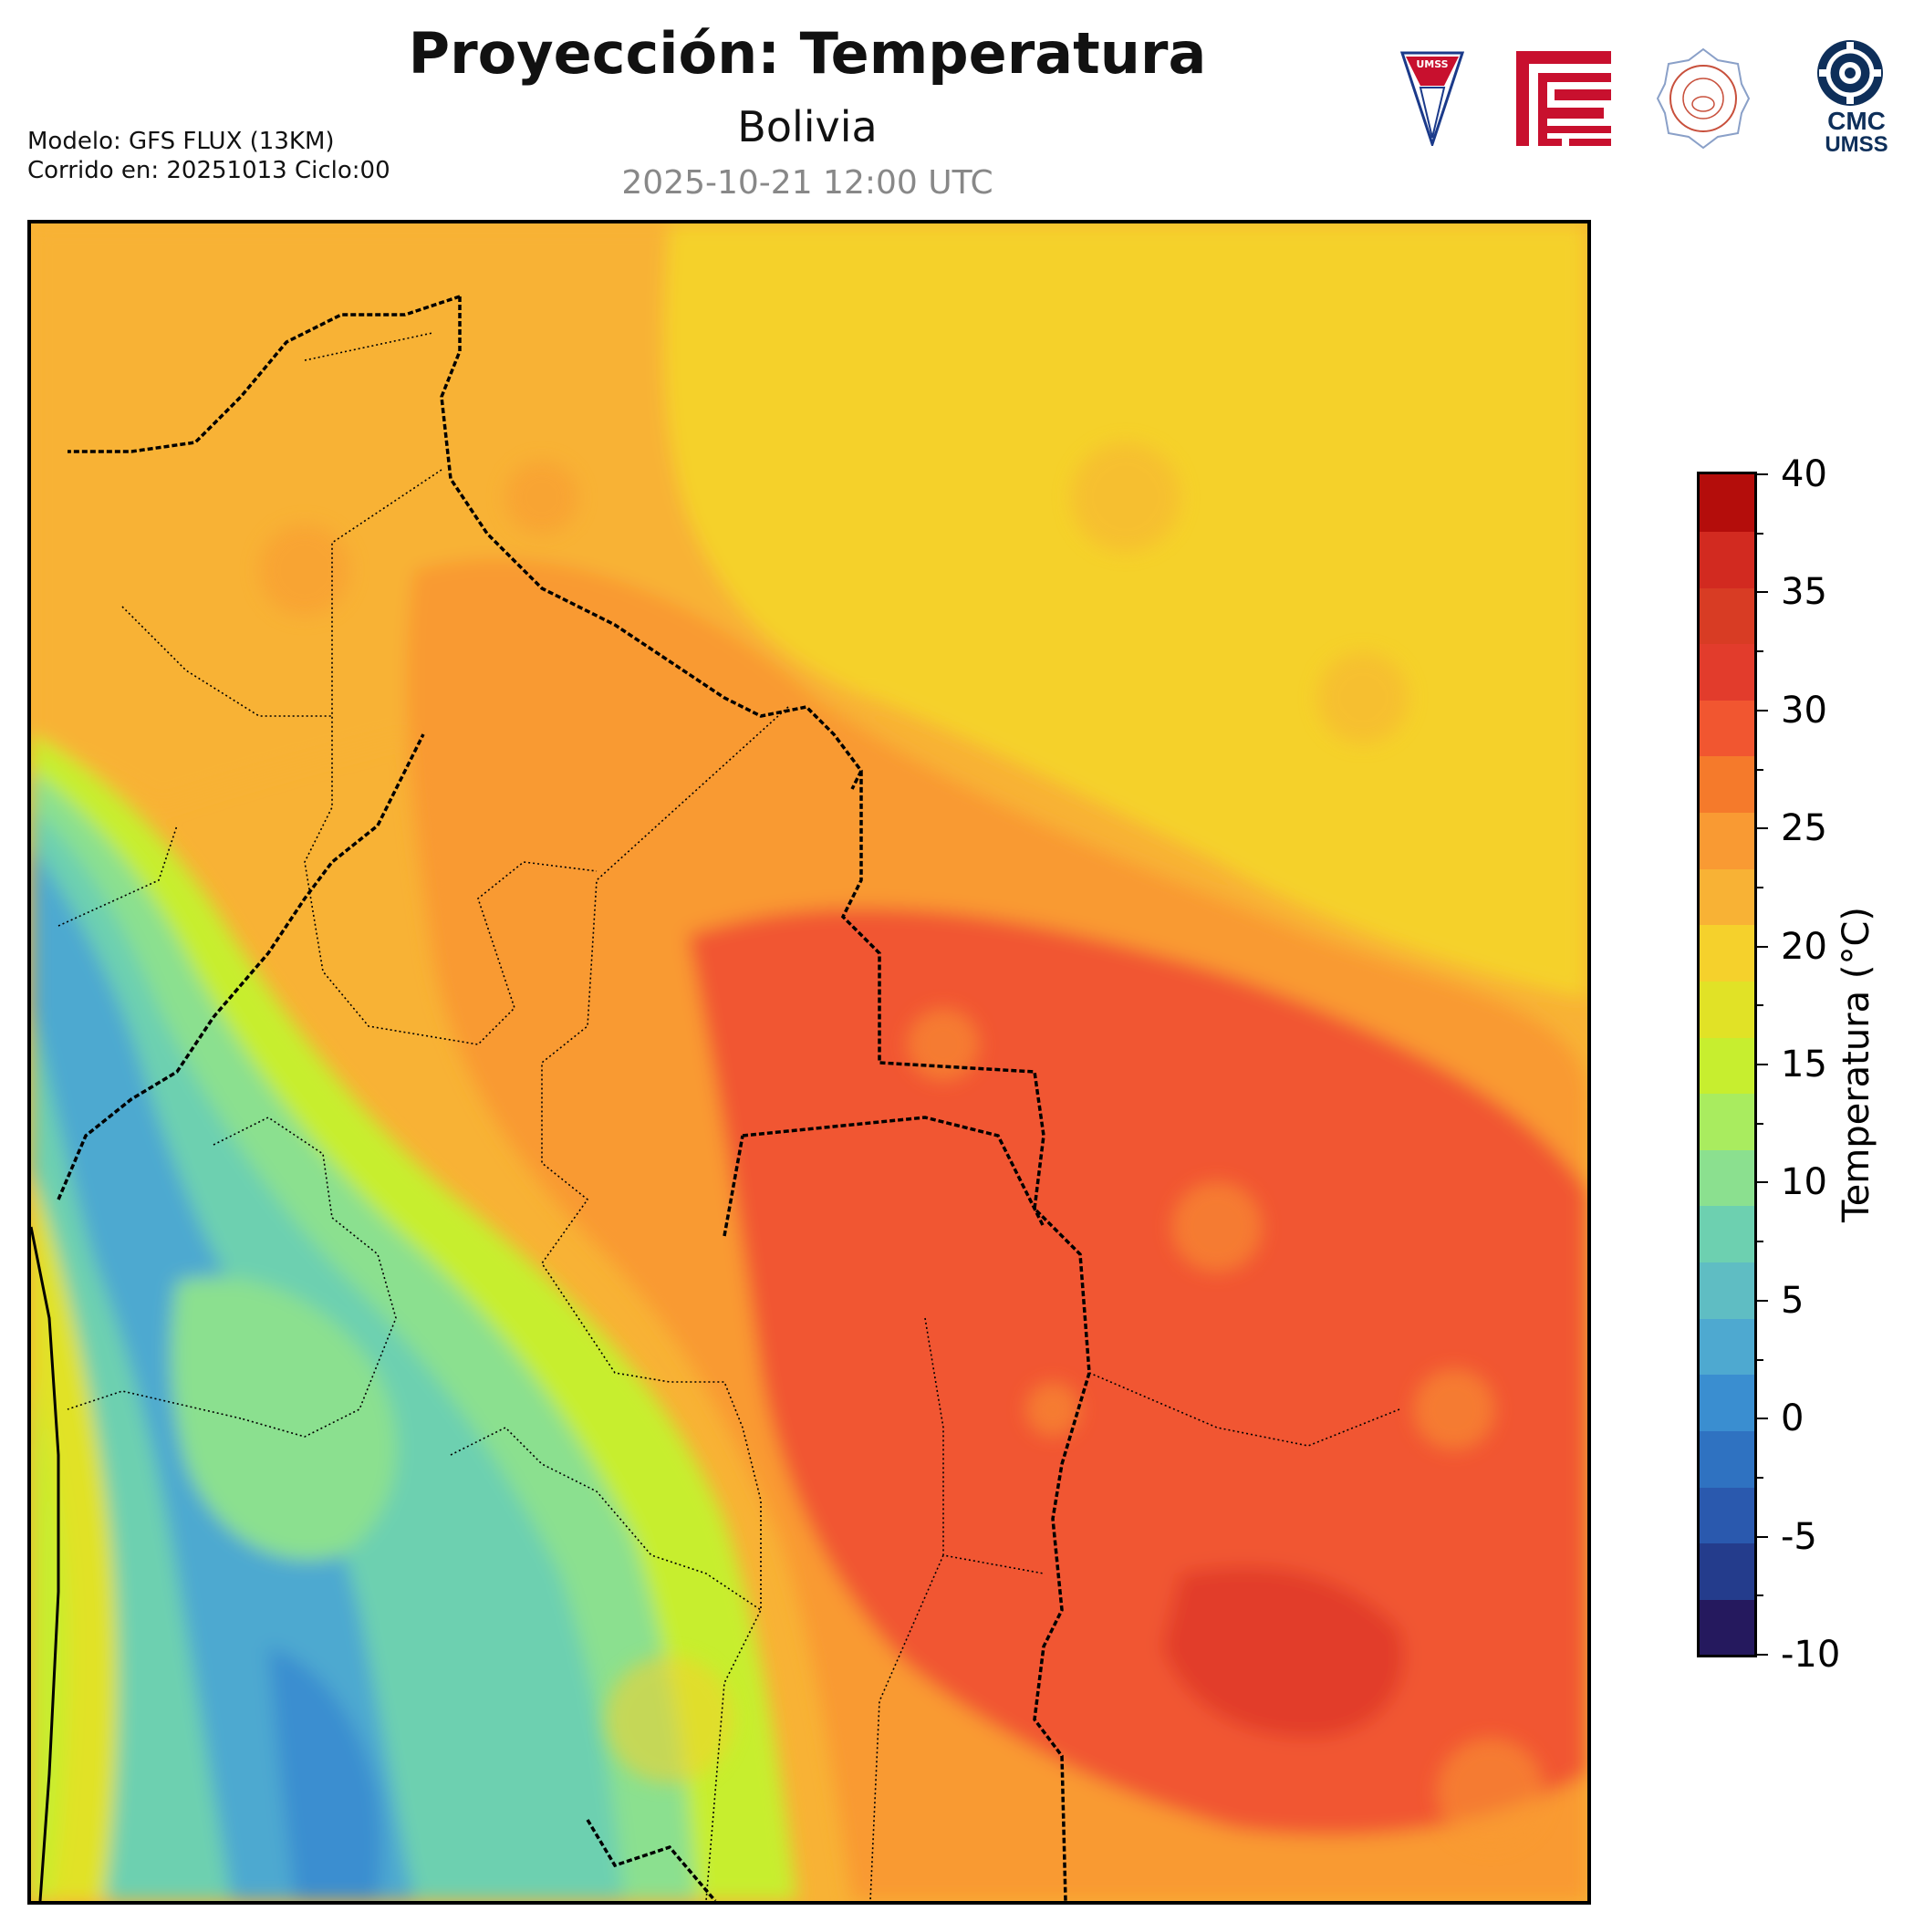  Describe the element at coordinates (1810, 1654) in the screenshot. I see `colorbar-tick-label: -10` at that location.